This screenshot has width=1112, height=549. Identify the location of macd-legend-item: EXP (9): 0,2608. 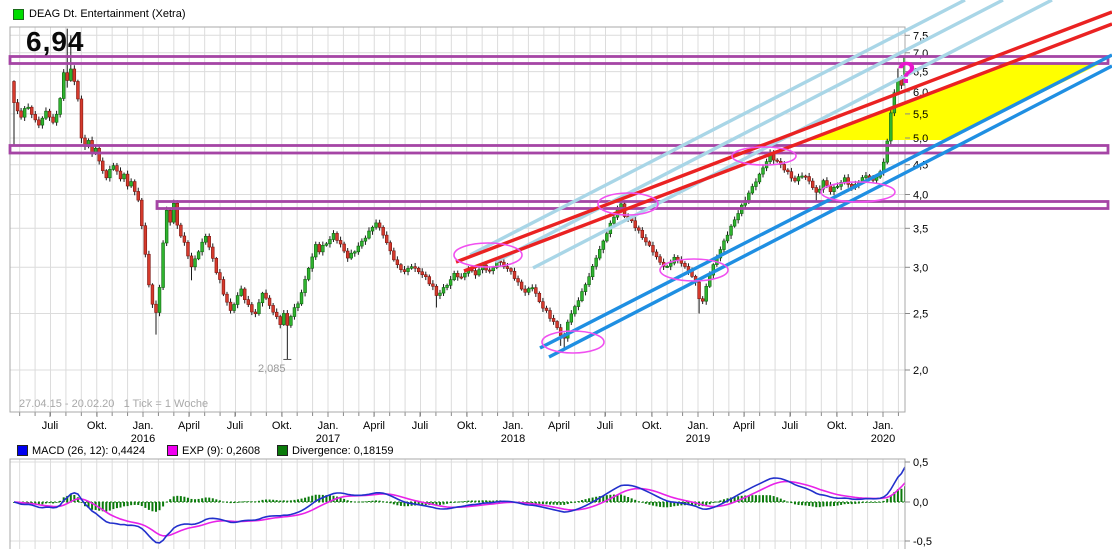
(213, 450).